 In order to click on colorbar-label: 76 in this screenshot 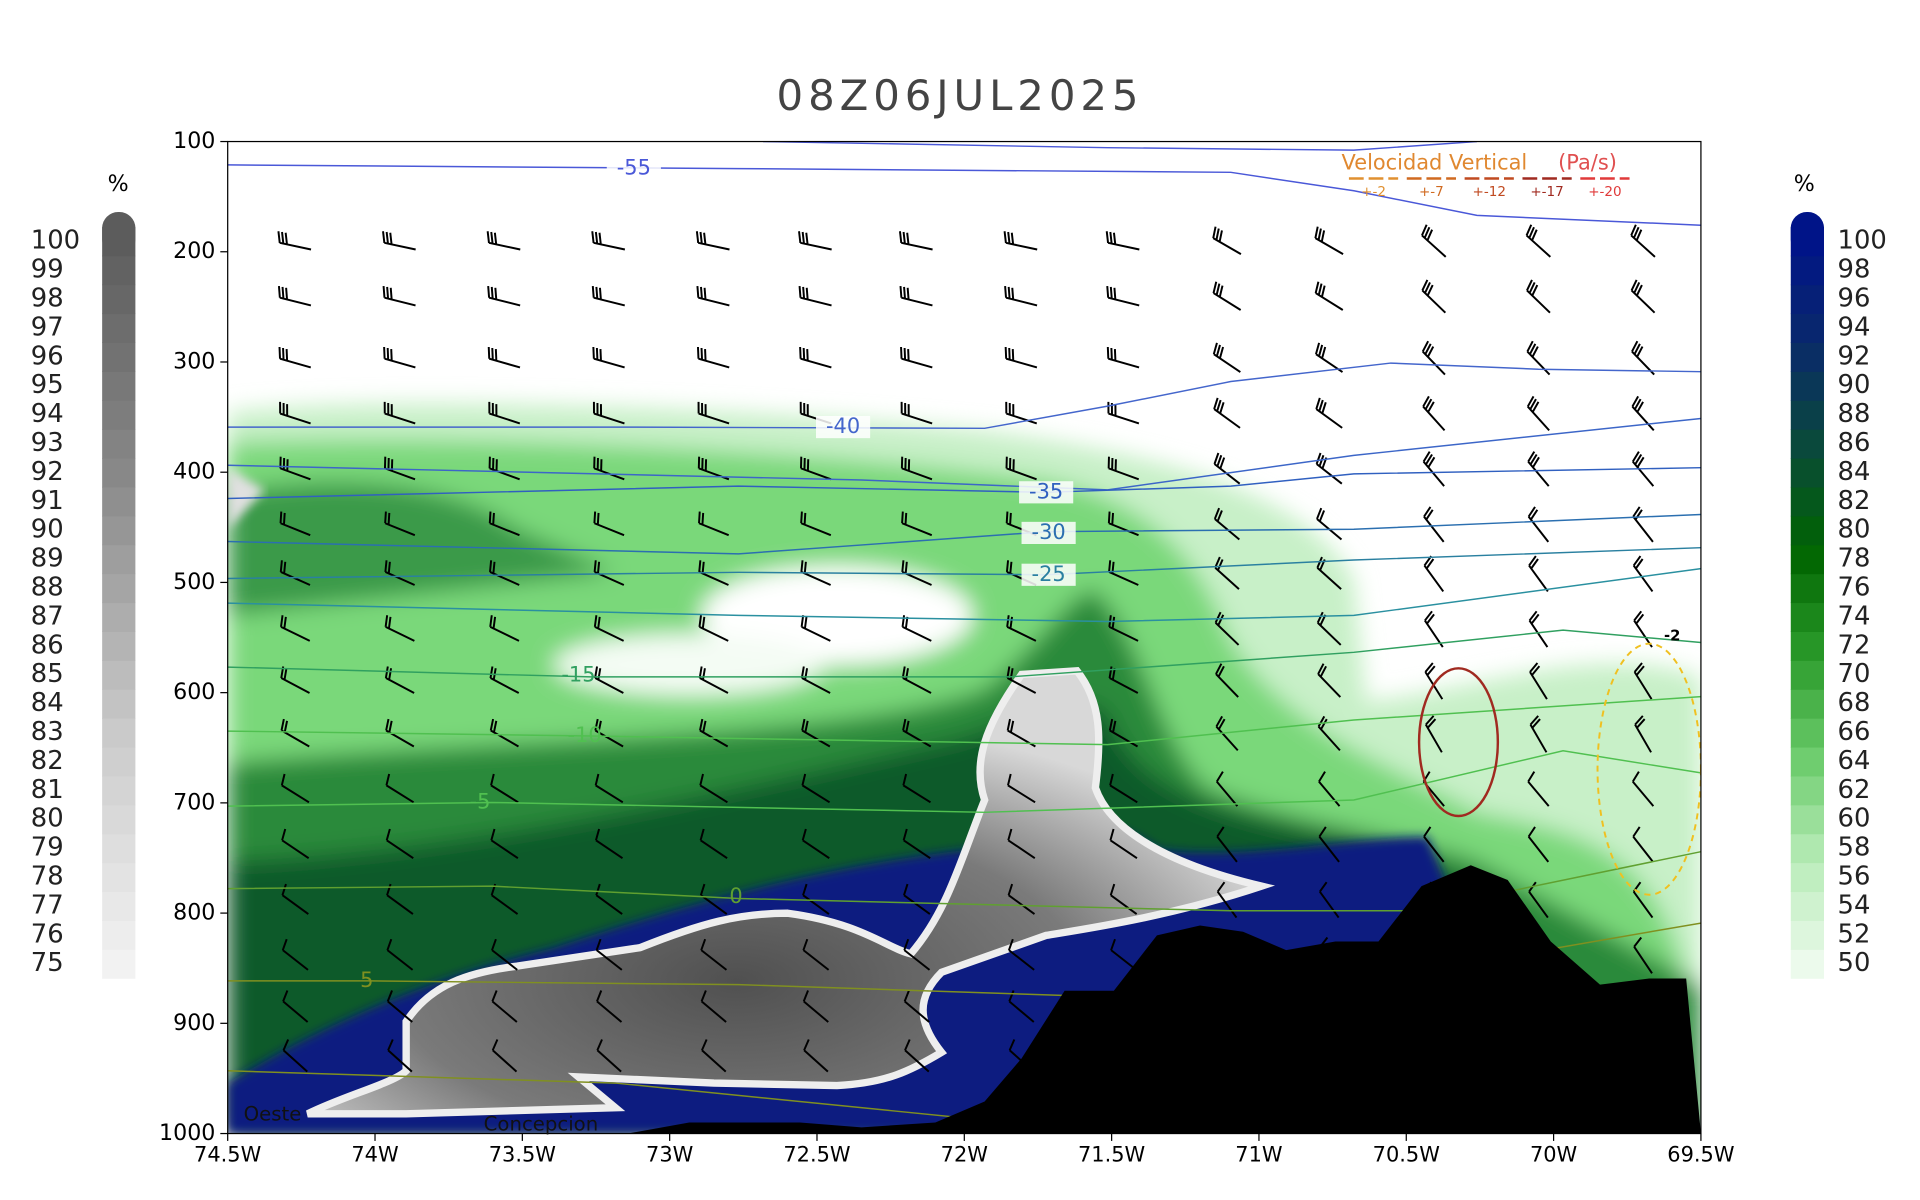, I will do `click(47, 934)`.